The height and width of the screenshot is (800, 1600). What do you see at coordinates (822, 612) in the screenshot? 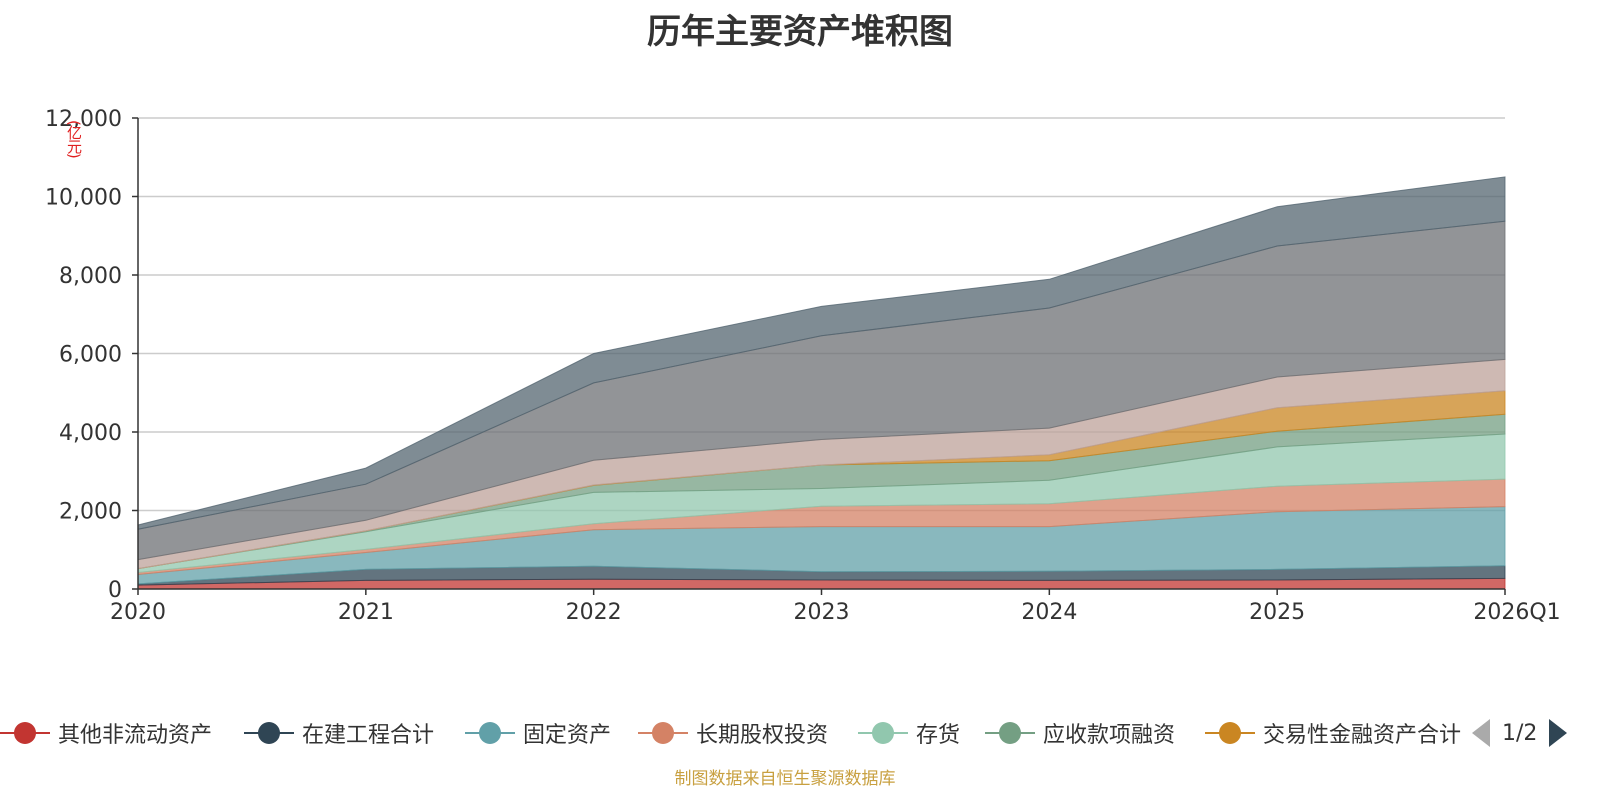
I see `x-tick-label: 2023` at bounding box center [822, 612].